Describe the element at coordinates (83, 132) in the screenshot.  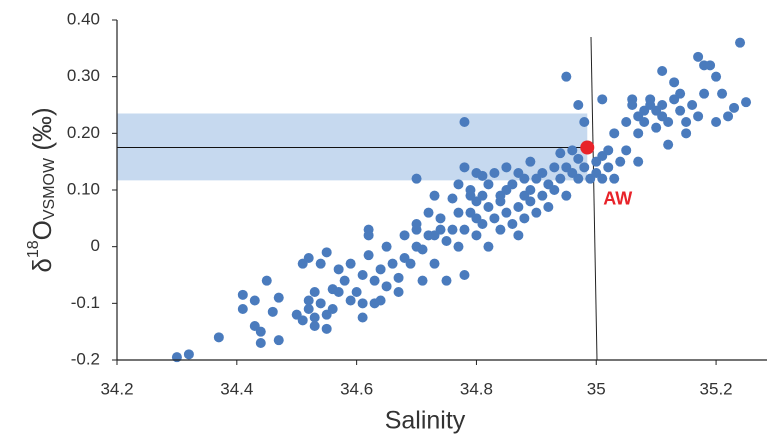
I see `y-tick-label: 0.20` at that location.